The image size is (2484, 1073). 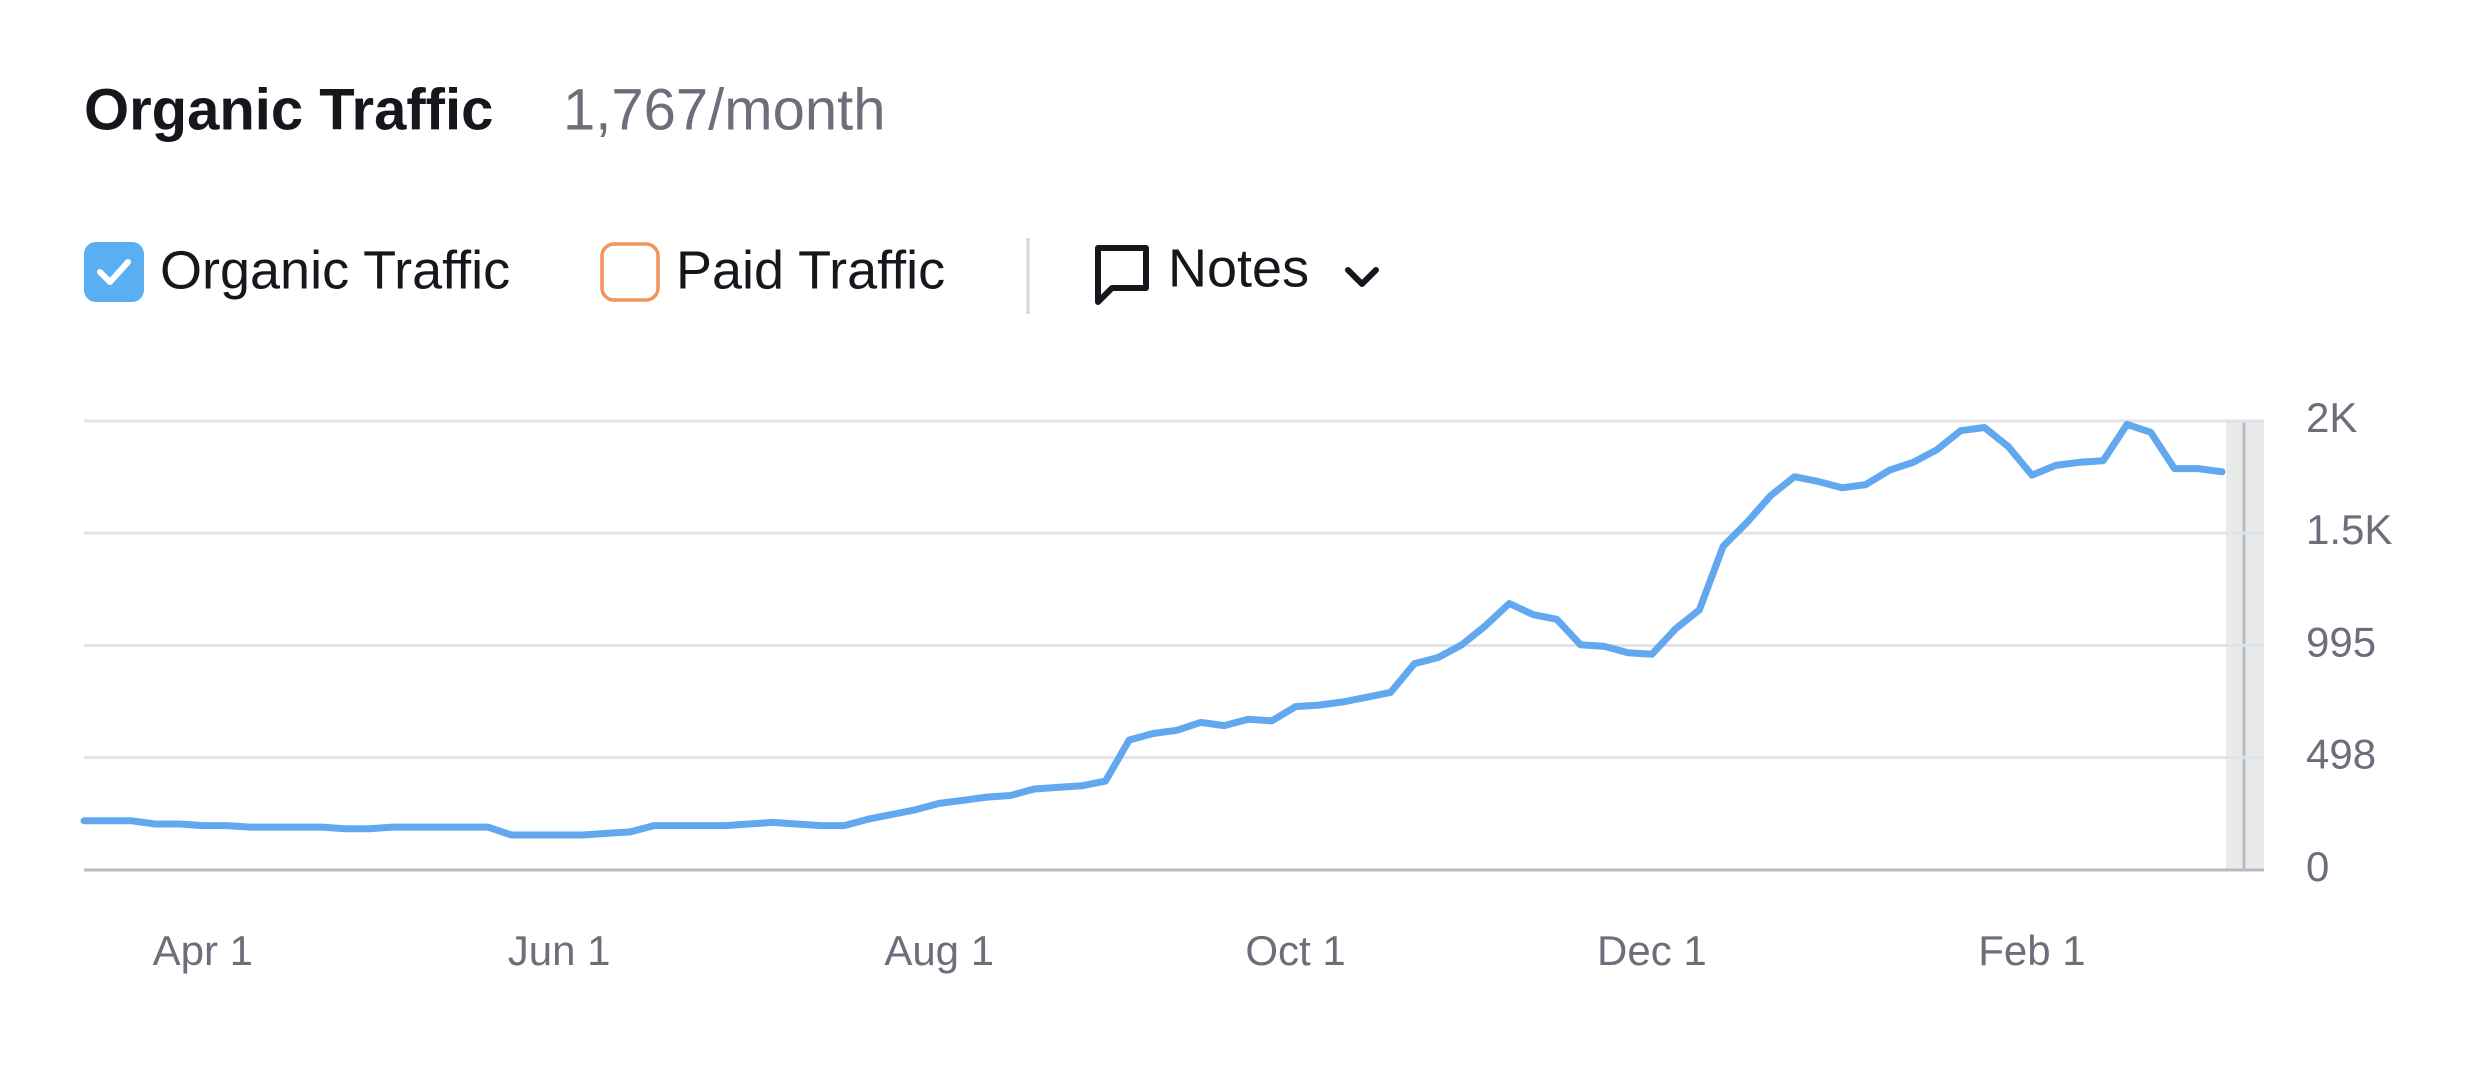 What do you see at coordinates (288, 109) in the screenshot?
I see `widget-title: Organic Traffic` at bounding box center [288, 109].